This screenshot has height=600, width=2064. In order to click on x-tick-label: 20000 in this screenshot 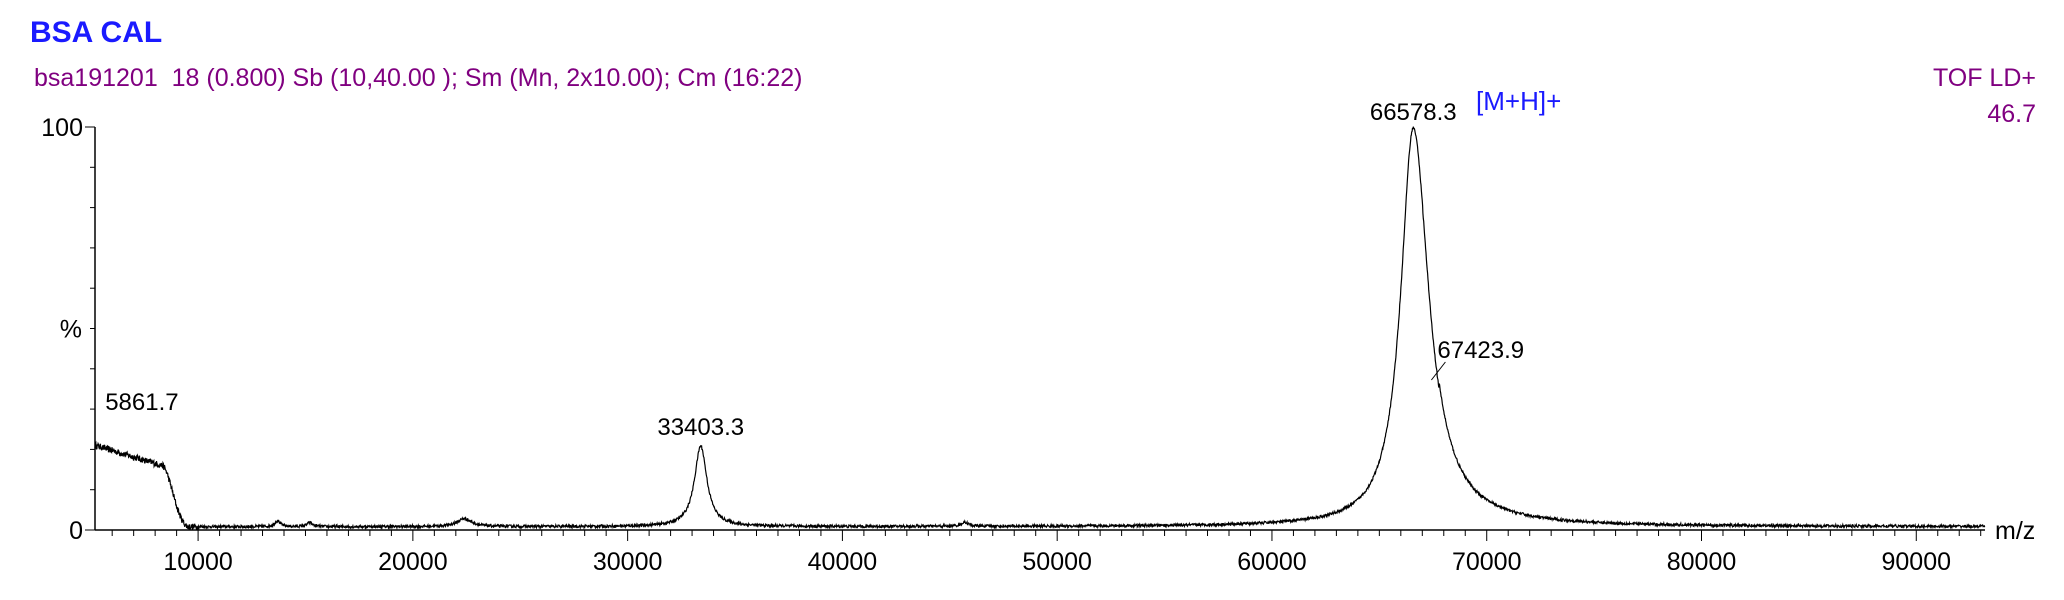, I will do `click(413, 562)`.